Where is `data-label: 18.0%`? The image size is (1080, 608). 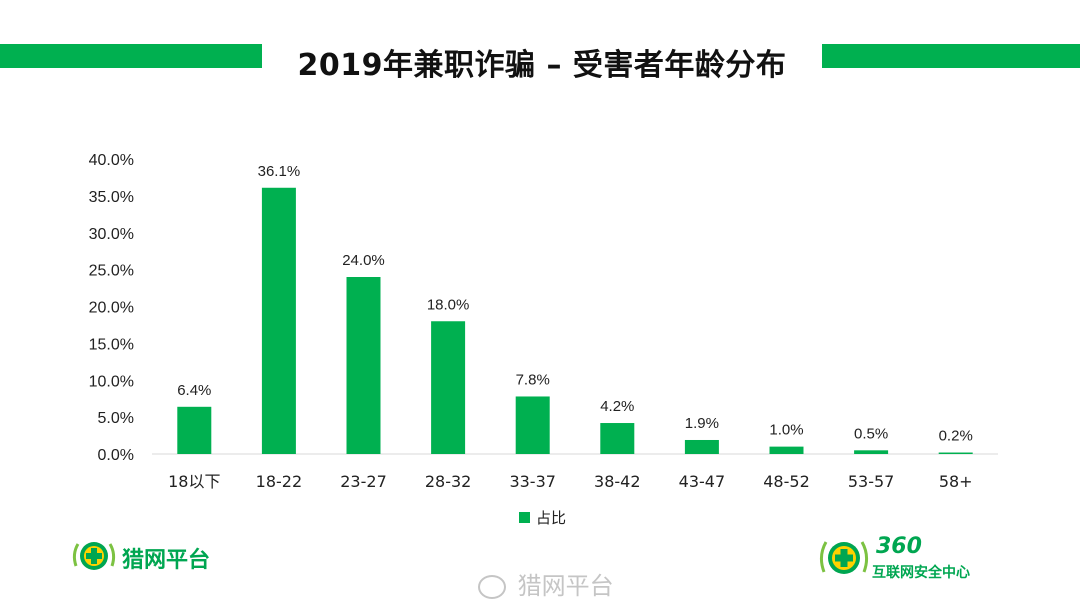 data-label: 18.0% is located at coordinates (448, 304).